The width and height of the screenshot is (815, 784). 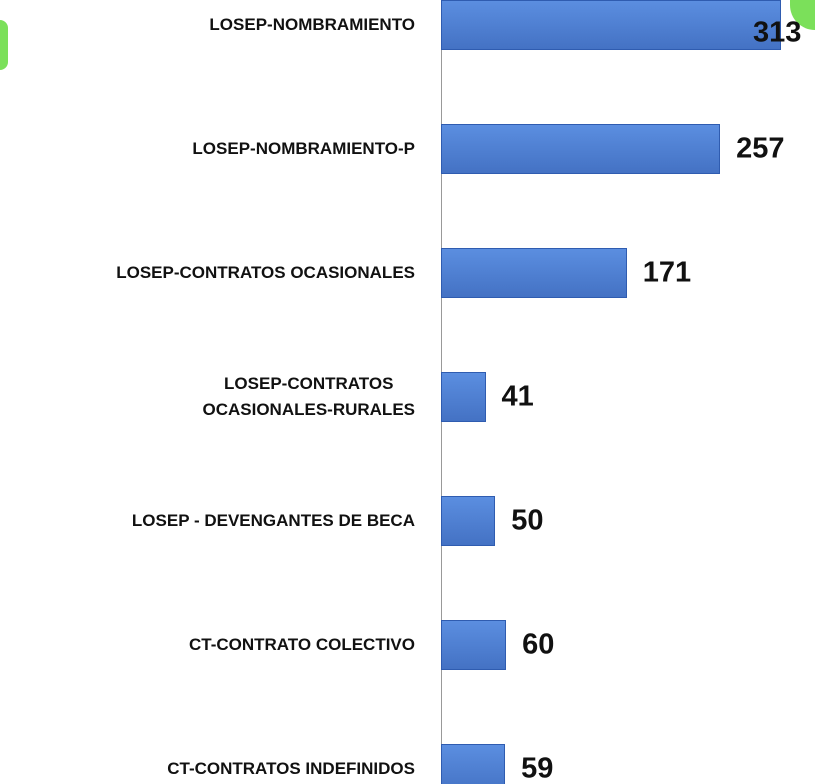 I want to click on category-label: CT-CONTRATO COLECTIVO, so click(x=301, y=644).